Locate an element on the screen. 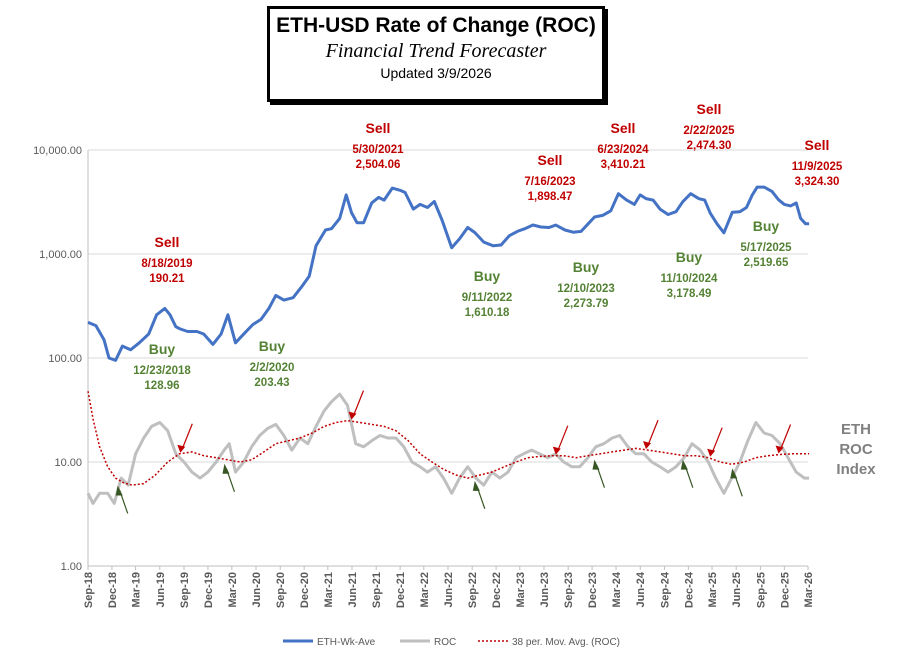 This screenshot has width=910, height=666. x-tick-label: Mar-24 is located at coordinates (617, 589).